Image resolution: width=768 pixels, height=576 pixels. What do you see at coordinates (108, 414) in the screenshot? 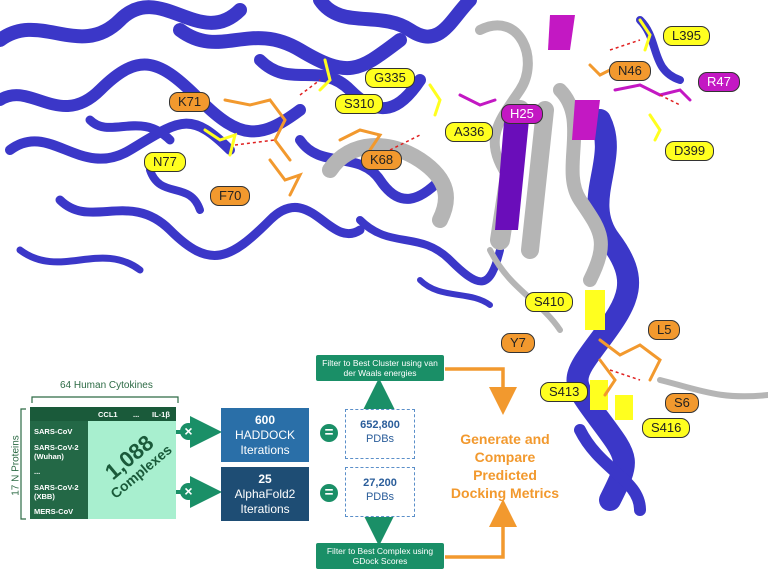
I see `col-header-ccl1: CCL1` at bounding box center [108, 414].